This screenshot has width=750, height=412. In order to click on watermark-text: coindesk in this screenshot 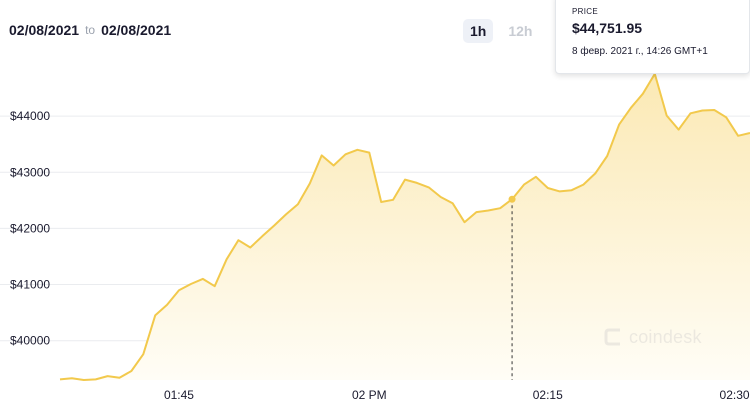, I will do `click(665, 336)`.